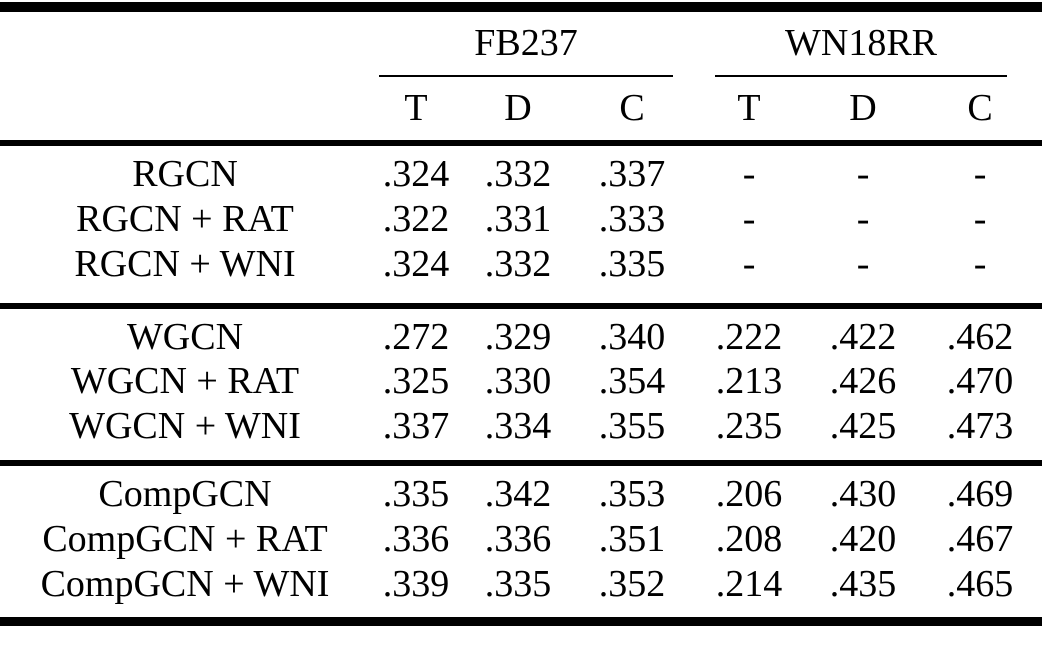 The image size is (1042, 671). I want to click on metric-value: .354, so click(632, 381).